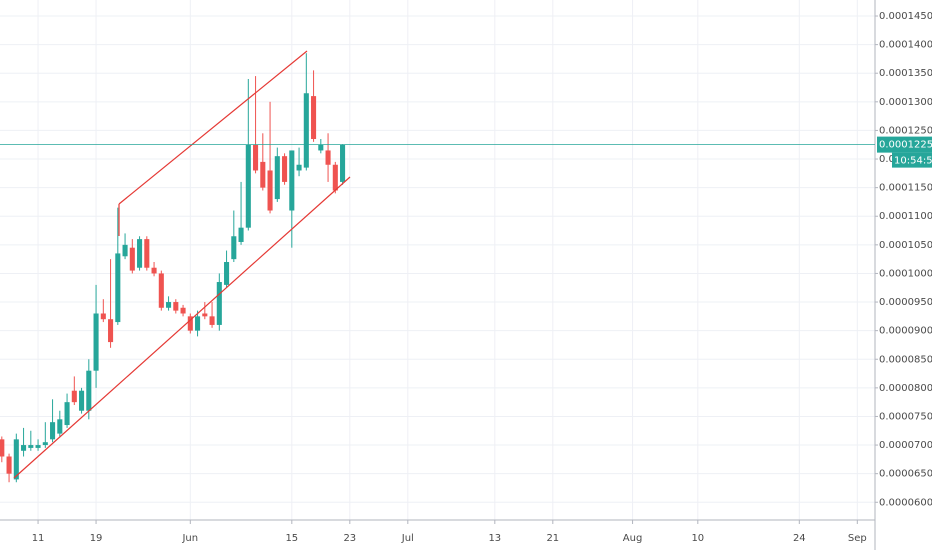 The height and width of the screenshot is (554, 932). I want to click on x-tick-label: 15, so click(291, 538).